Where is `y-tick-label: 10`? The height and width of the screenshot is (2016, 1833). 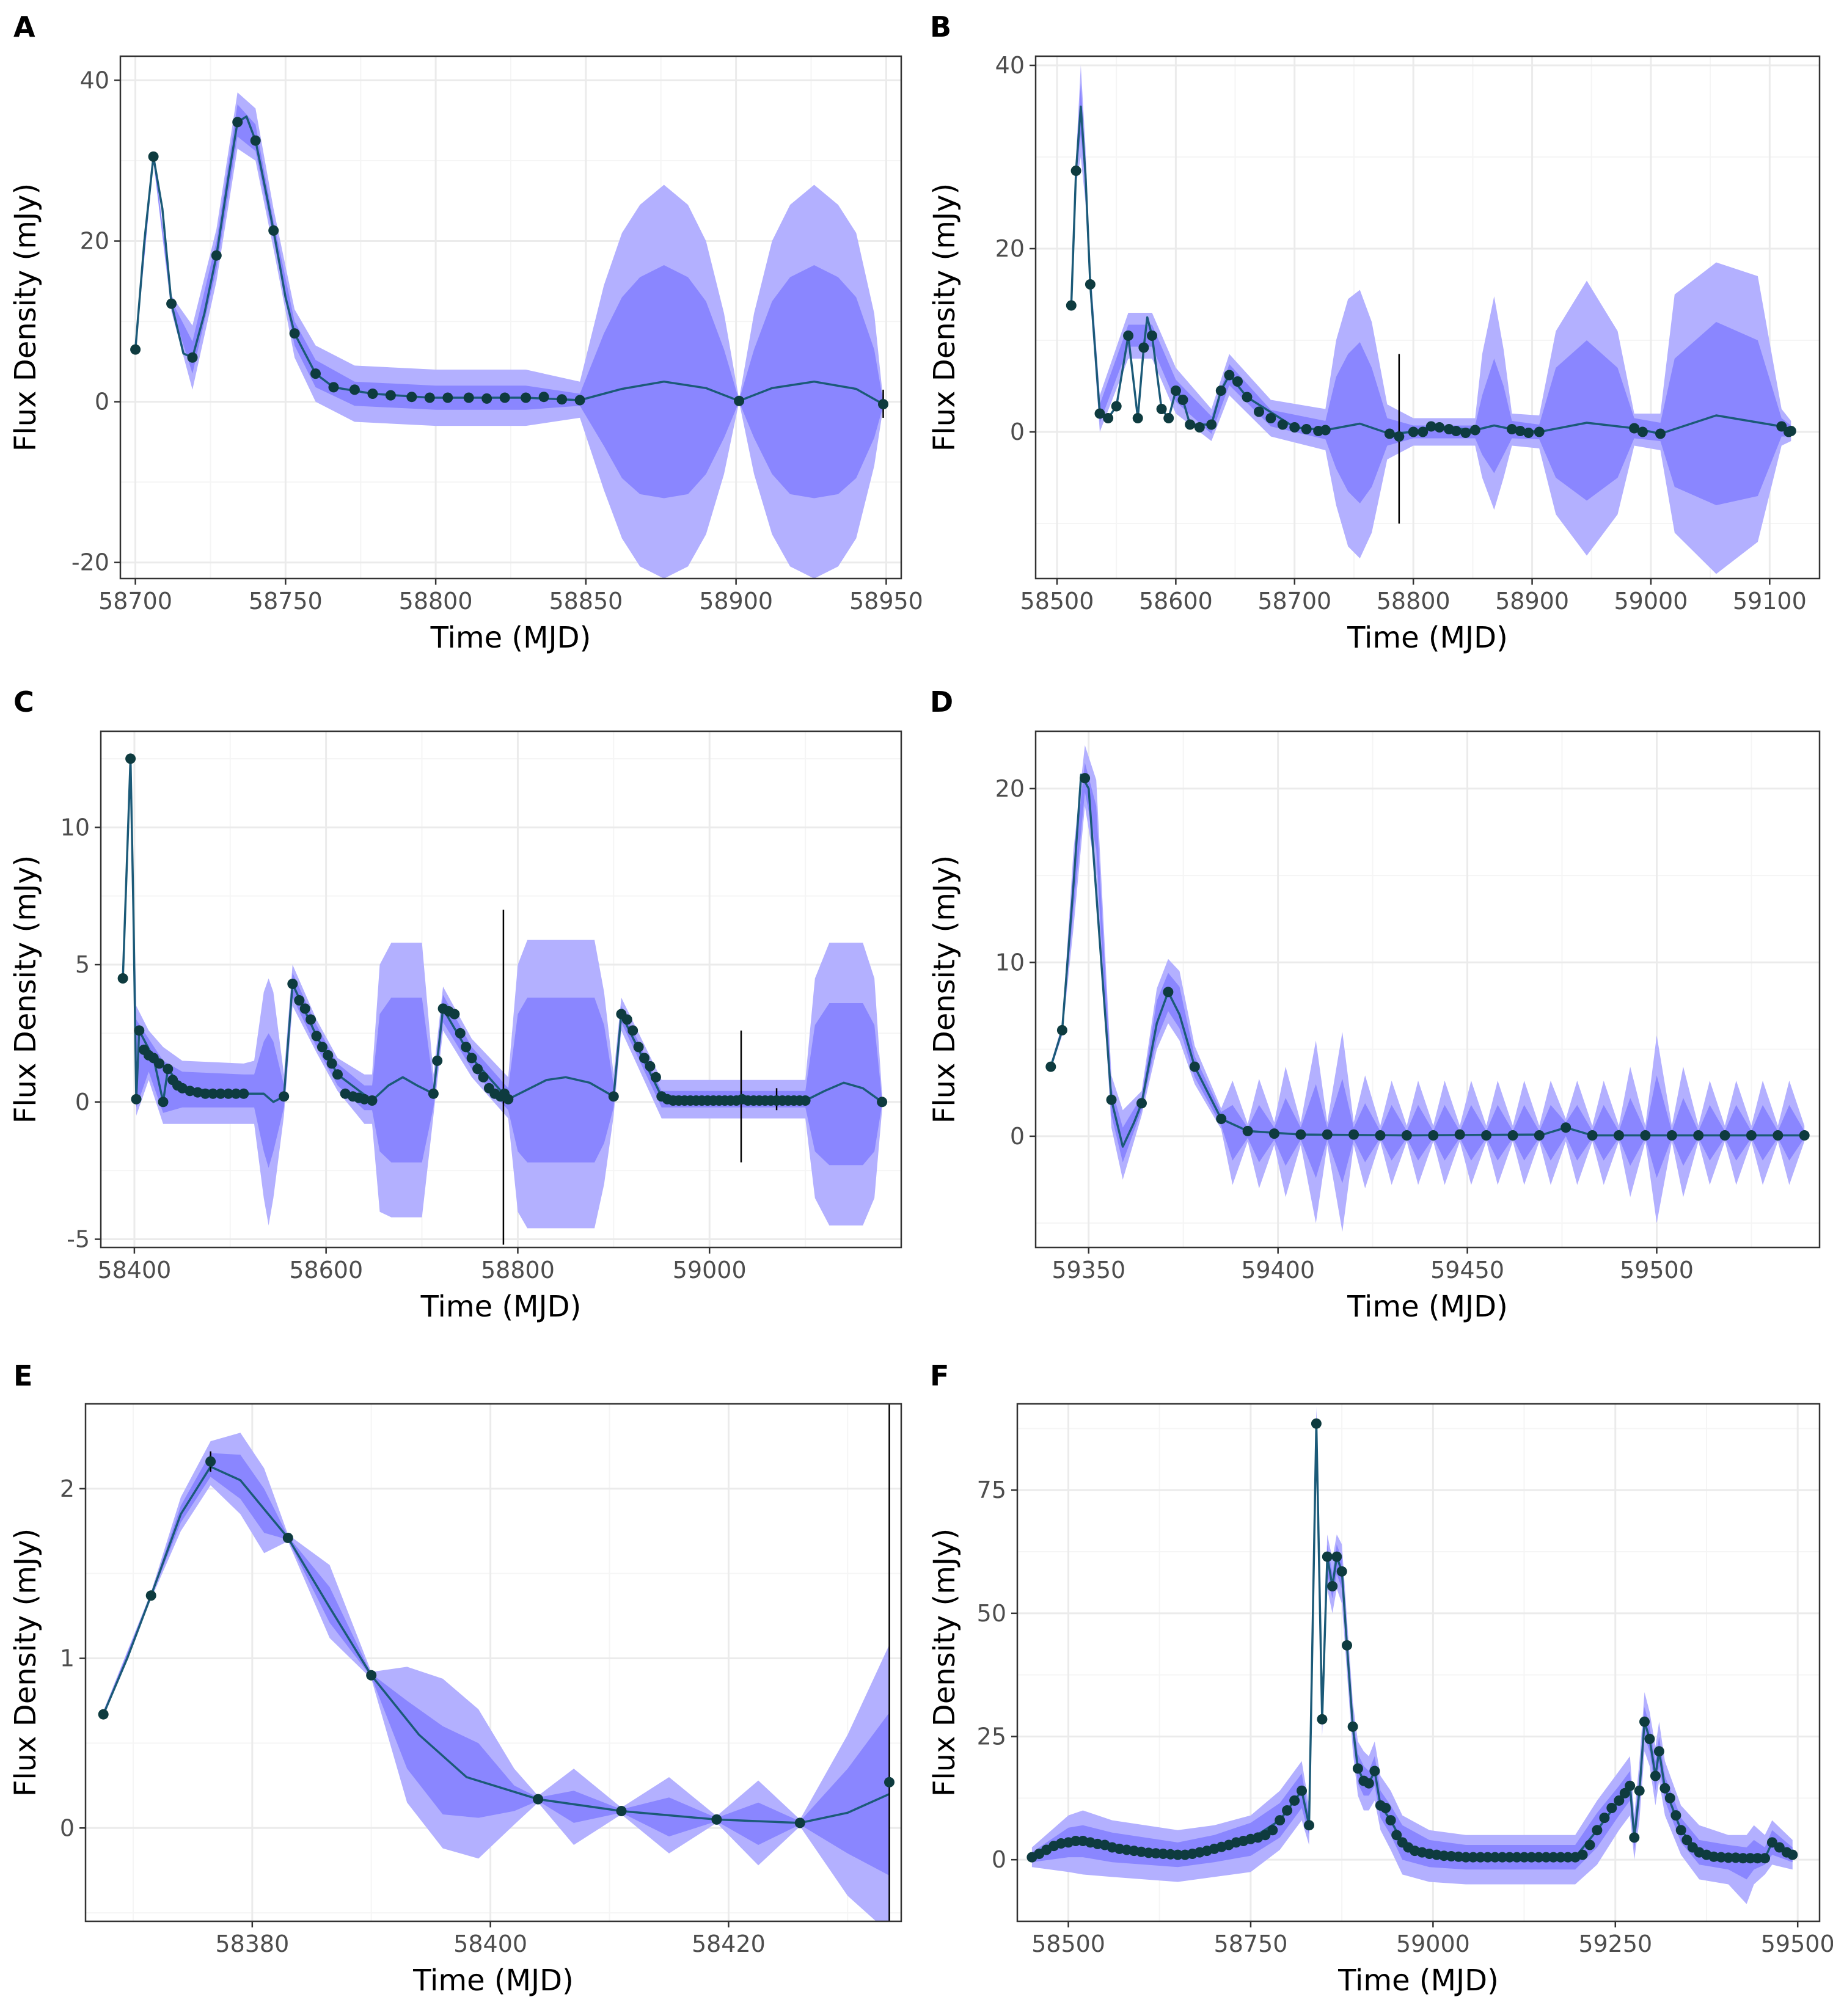
y-tick-label: 10 is located at coordinates (1010, 962).